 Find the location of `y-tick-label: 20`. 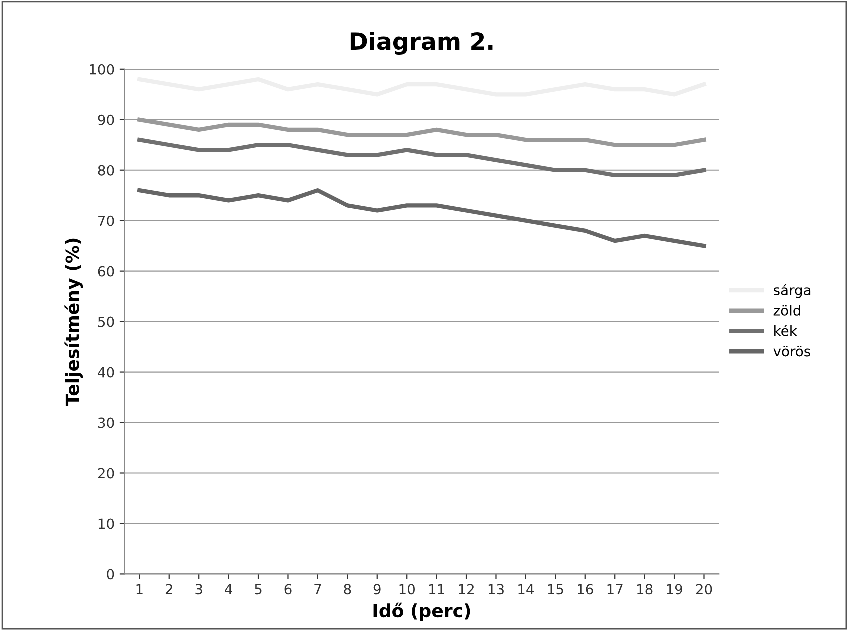

y-tick-label: 20 is located at coordinates (106, 473).